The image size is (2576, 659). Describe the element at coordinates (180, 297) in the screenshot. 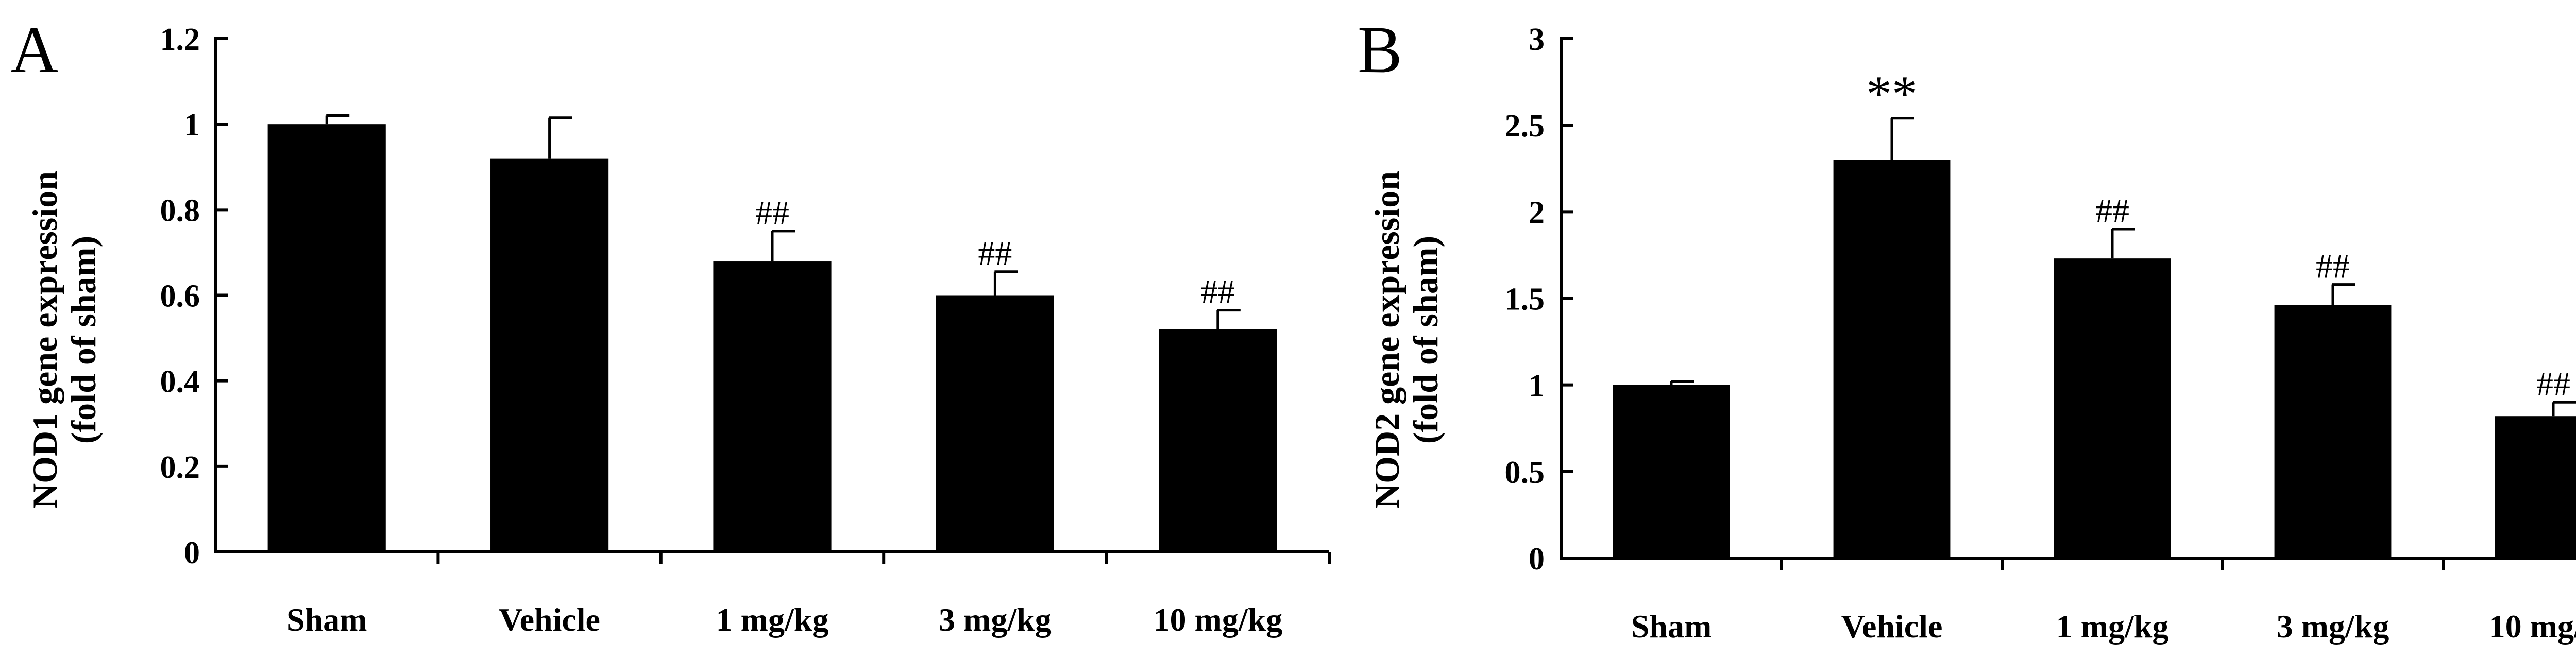

I see `y-tick-label-a-3: 0.6` at that location.